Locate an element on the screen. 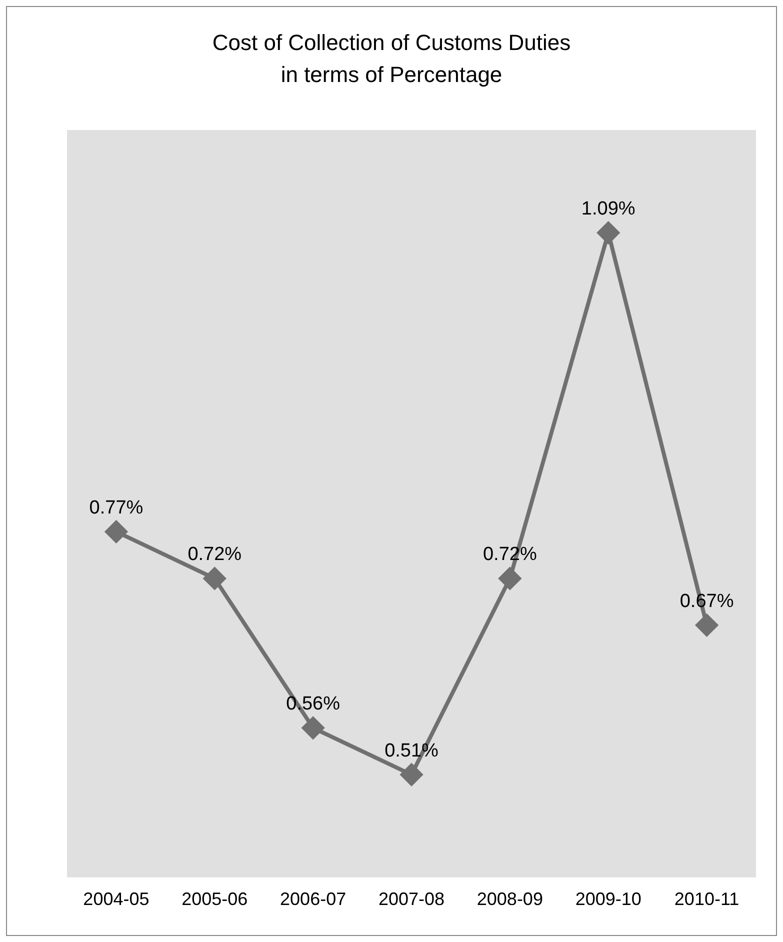  x-tick-label: 2006-07 is located at coordinates (313, 899).